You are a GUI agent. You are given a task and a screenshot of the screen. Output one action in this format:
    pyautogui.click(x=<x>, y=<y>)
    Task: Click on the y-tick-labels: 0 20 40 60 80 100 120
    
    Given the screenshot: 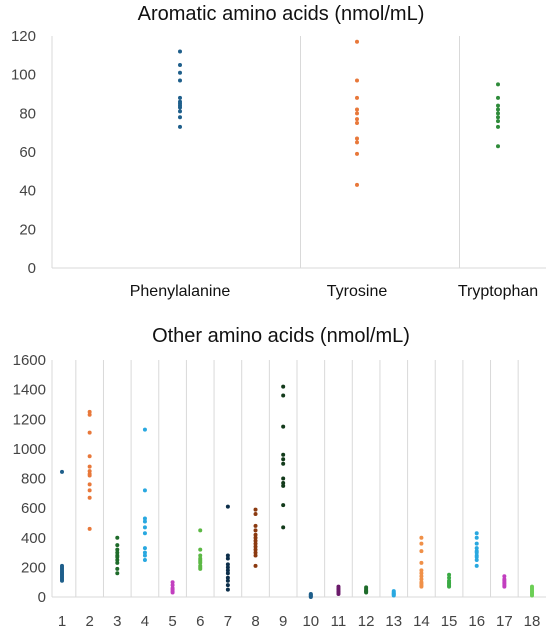 What is the action you would take?
    pyautogui.click(x=23, y=152)
    